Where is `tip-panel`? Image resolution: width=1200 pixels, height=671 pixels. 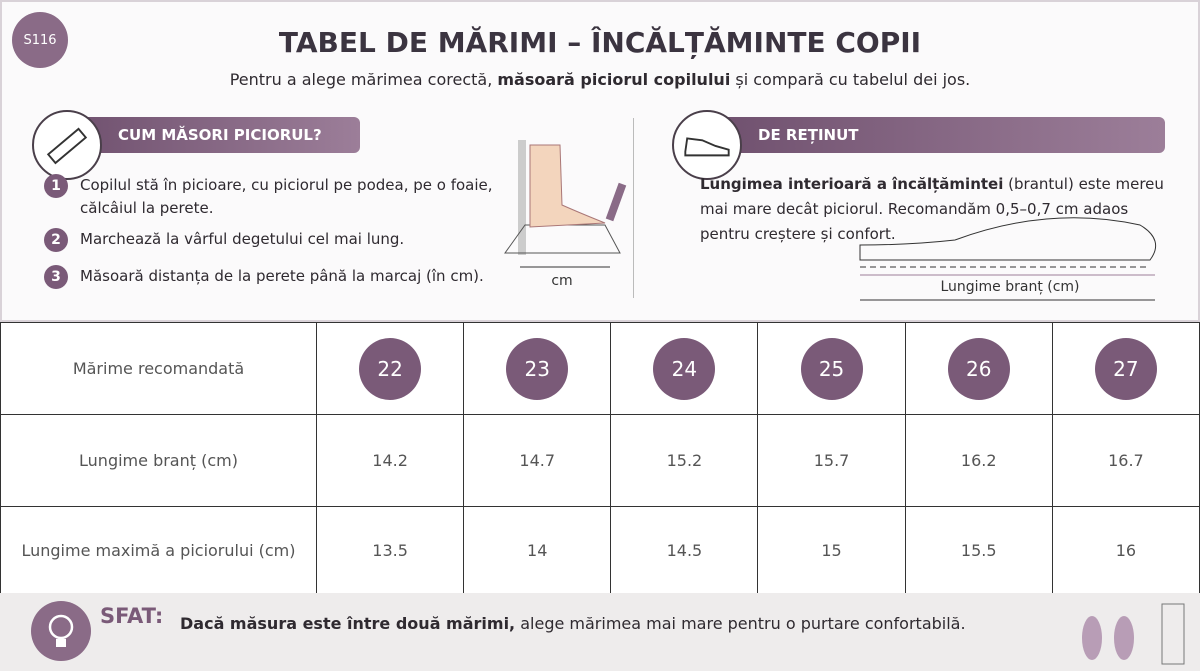 tip-panel is located at coordinates (600, 632).